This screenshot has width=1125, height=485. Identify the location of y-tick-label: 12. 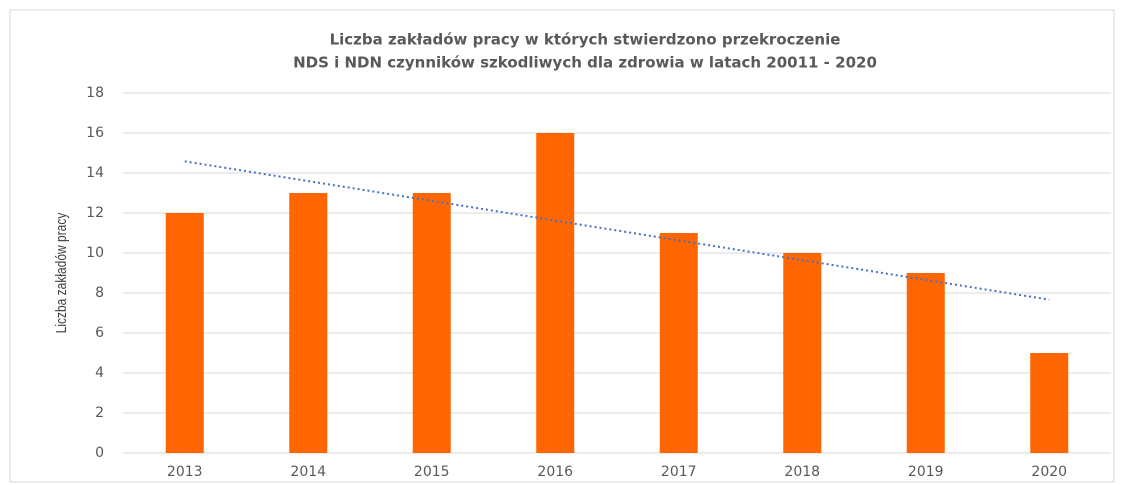
(95, 213).